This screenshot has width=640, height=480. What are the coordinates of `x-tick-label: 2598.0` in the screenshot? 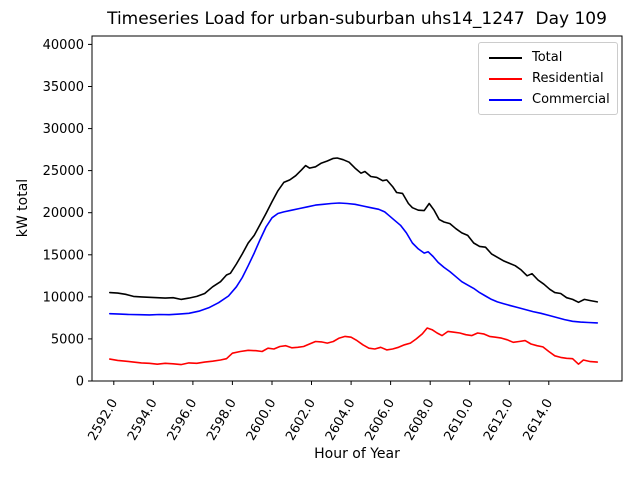 It's located at (222, 420).